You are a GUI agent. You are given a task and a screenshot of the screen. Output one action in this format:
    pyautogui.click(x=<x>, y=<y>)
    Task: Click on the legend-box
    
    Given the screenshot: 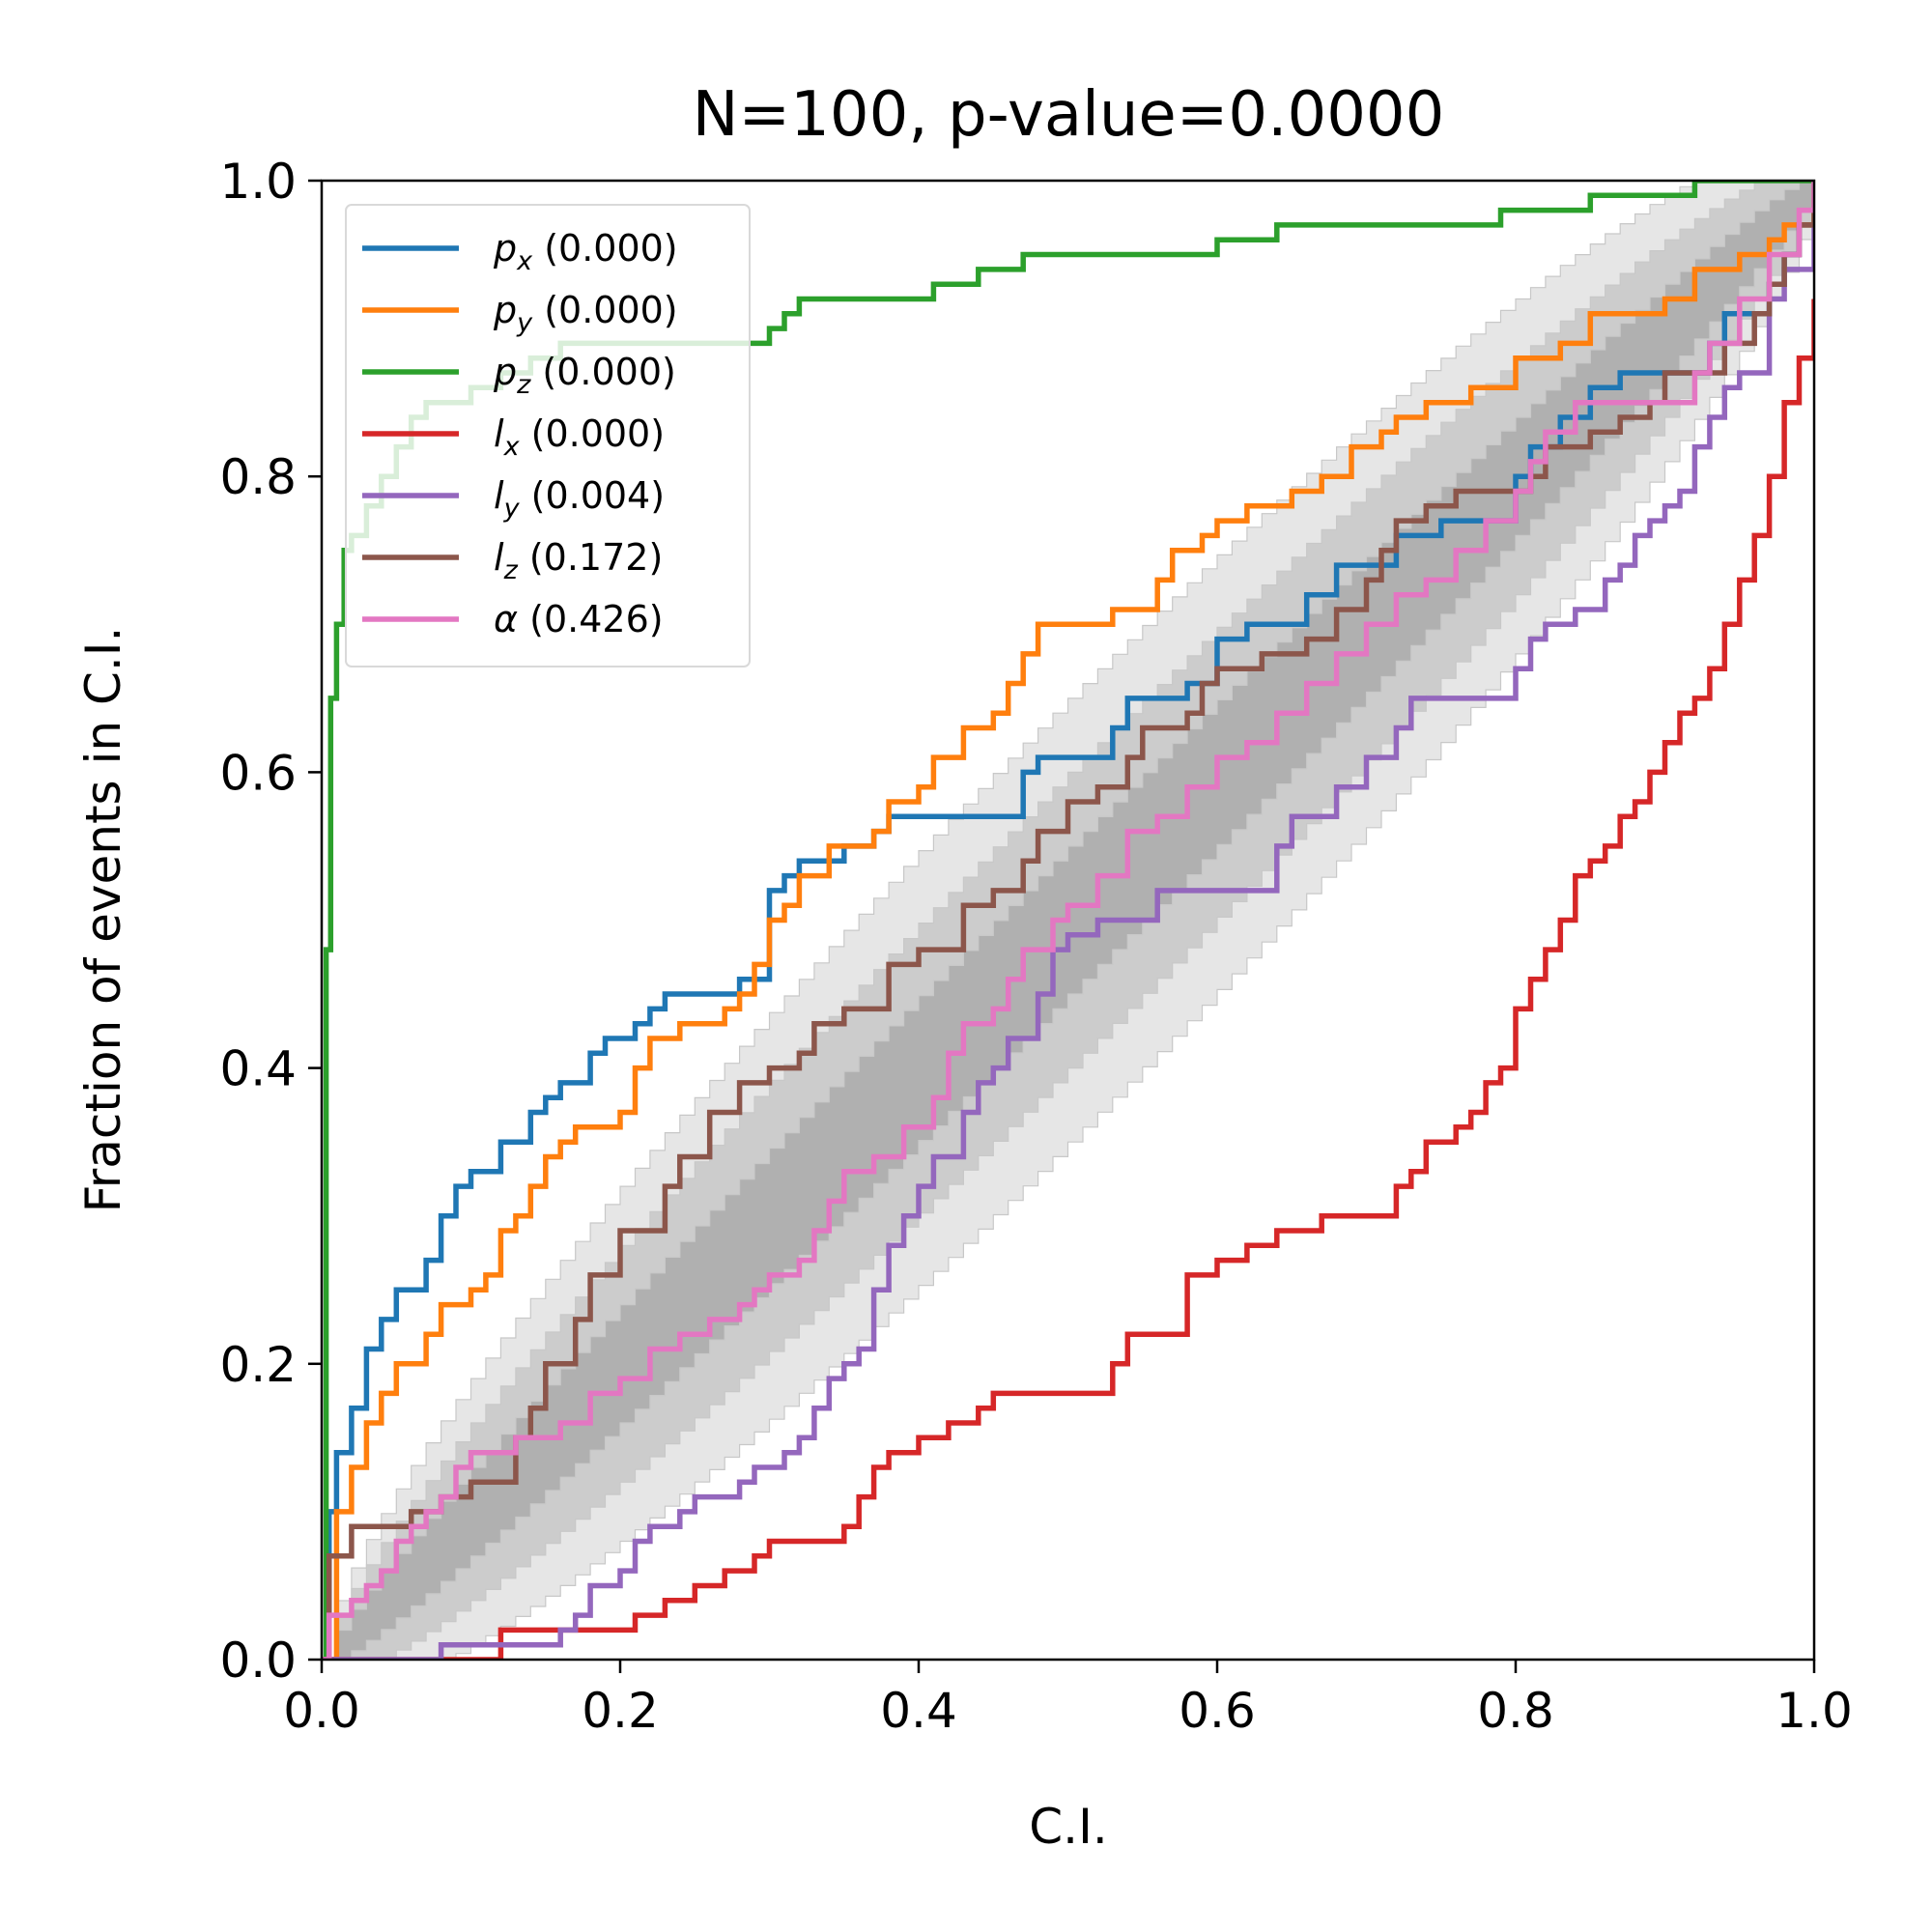 What is the action you would take?
    pyautogui.click(x=548, y=436)
    